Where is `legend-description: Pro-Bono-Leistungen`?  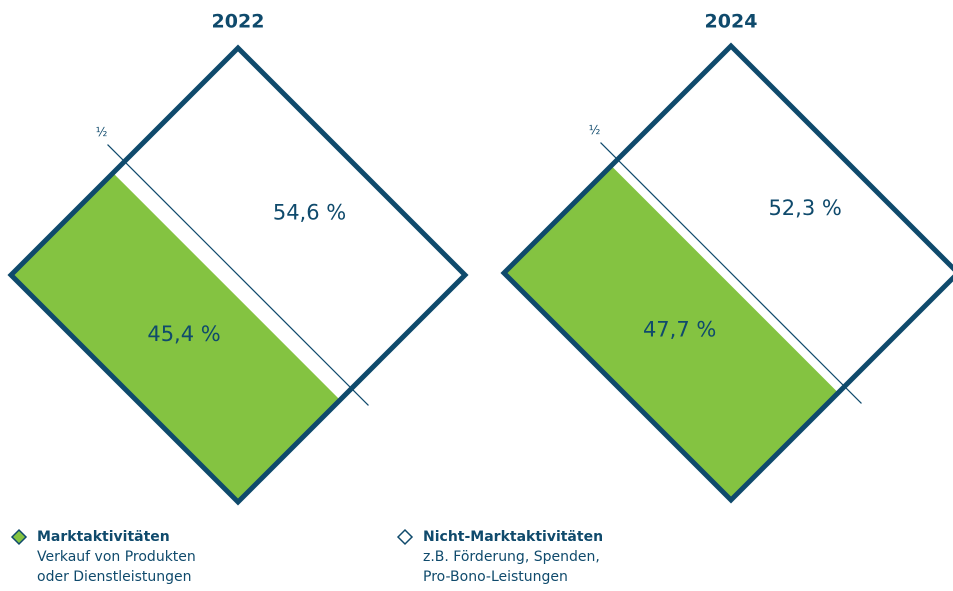
legend-description: Pro-Bono-Leistungen is located at coordinates (495, 577).